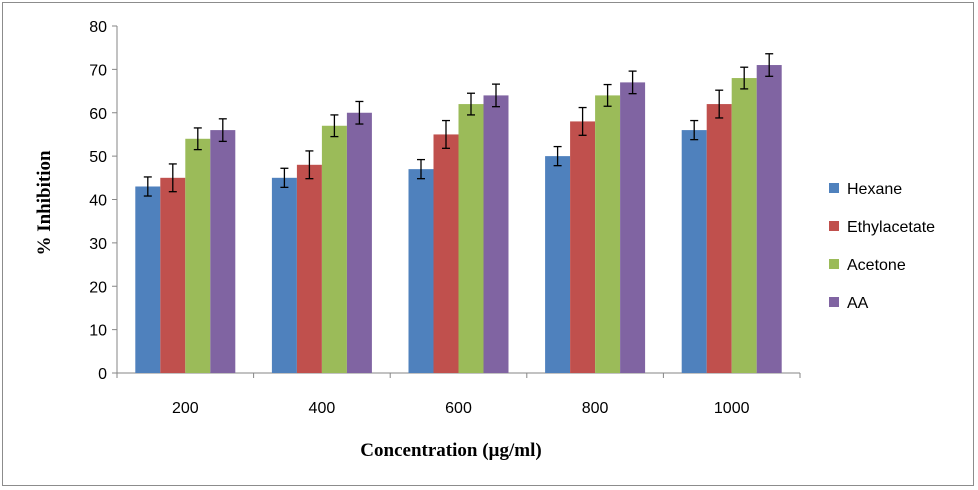 This screenshot has width=978, height=490. I want to click on y-axis-title: % Inhibition, so click(44, 203).